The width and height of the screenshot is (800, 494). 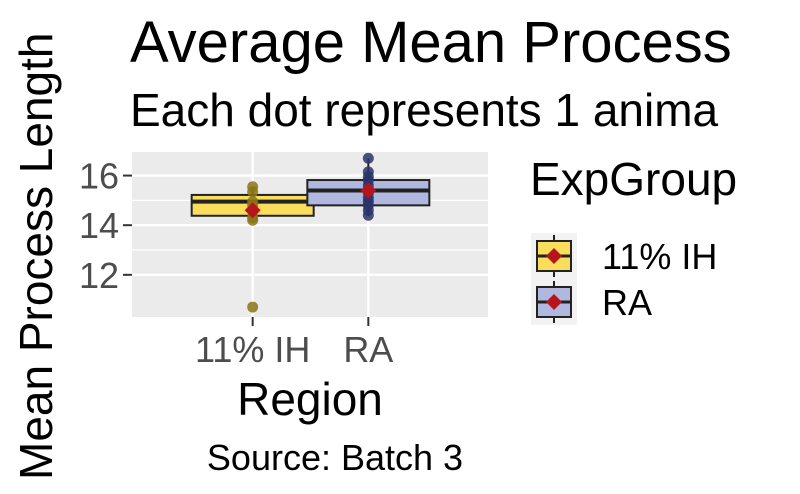 I want to click on chart-title: Average Mean Process, so click(x=431, y=42).